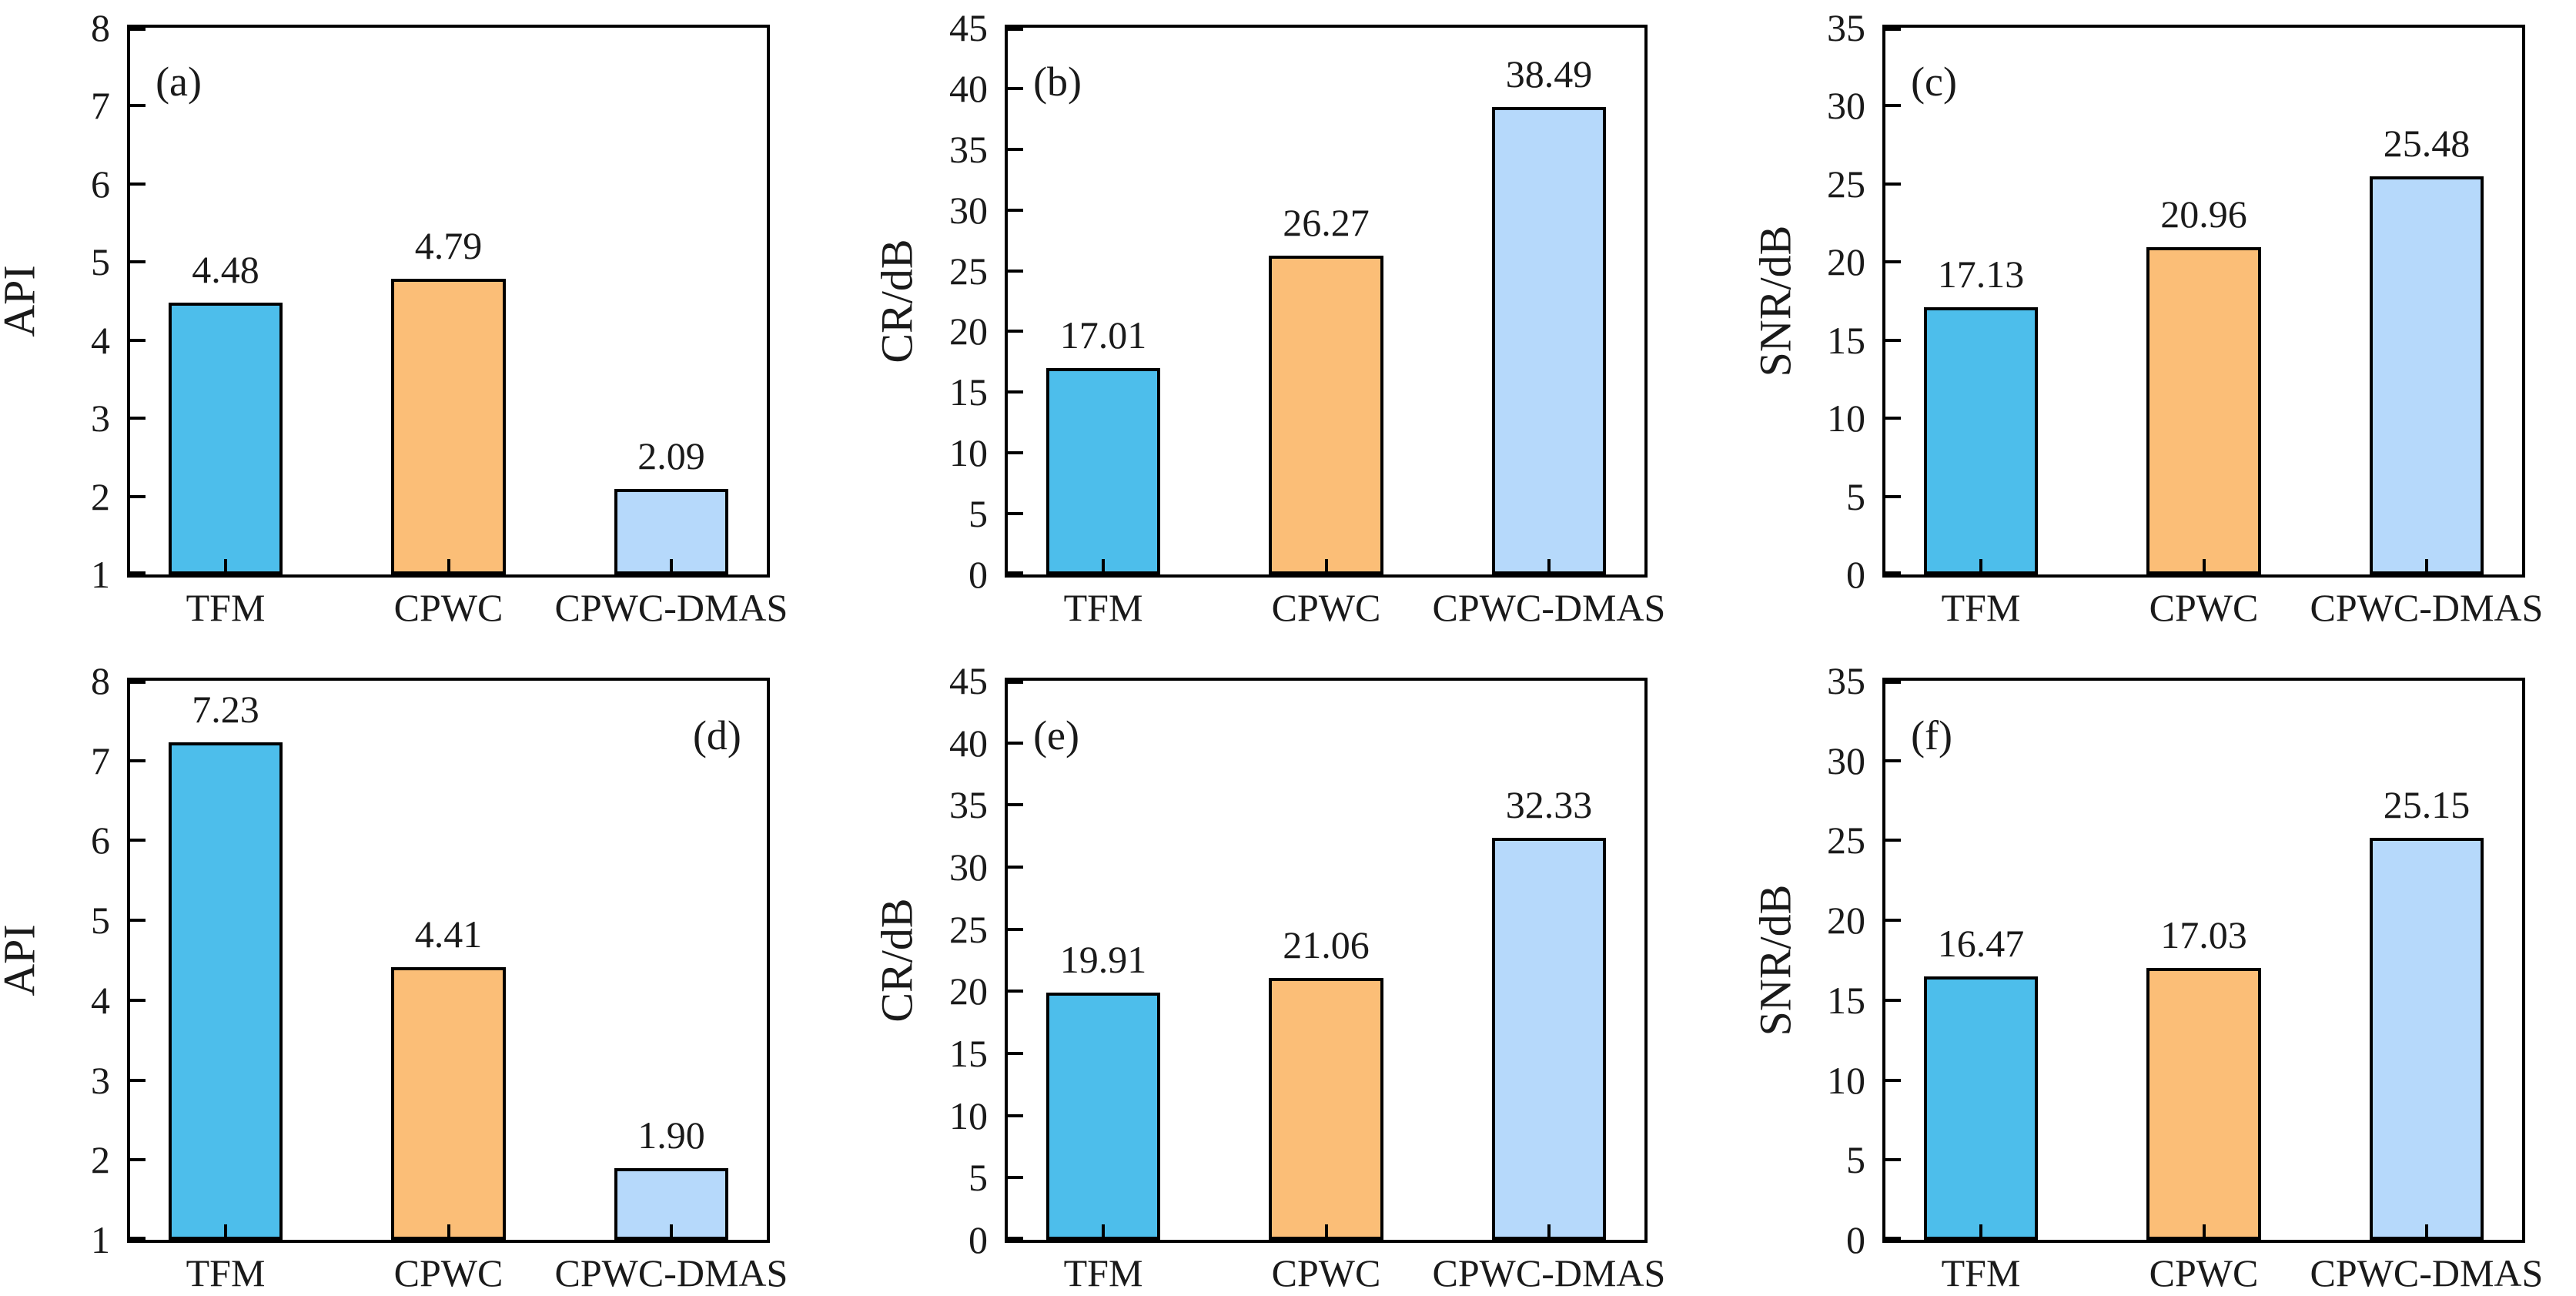  I want to click on value-label: 17.01, so click(1103, 335).